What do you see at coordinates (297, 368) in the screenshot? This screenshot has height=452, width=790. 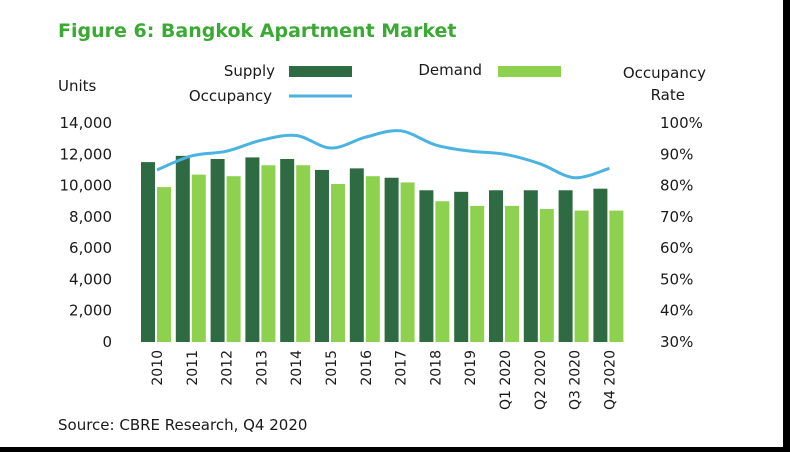 I see `x-axis-tick-label: 2014` at bounding box center [297, 368].